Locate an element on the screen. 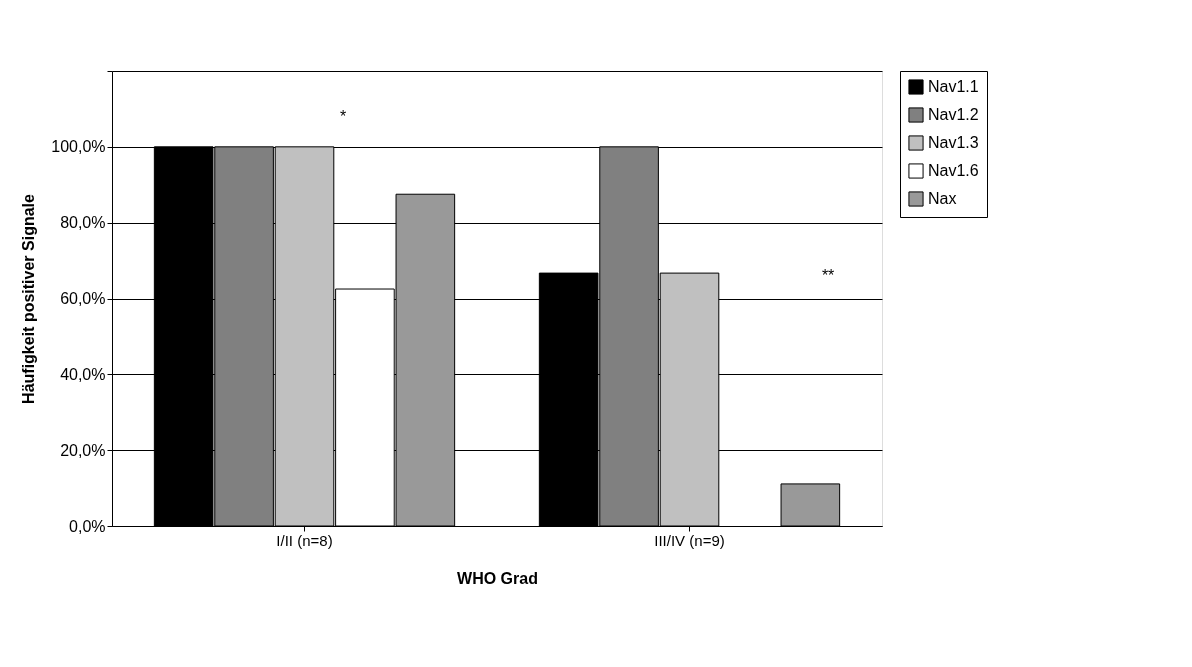  y-tick-label: 40,0% is located at coordinates (83, 374).